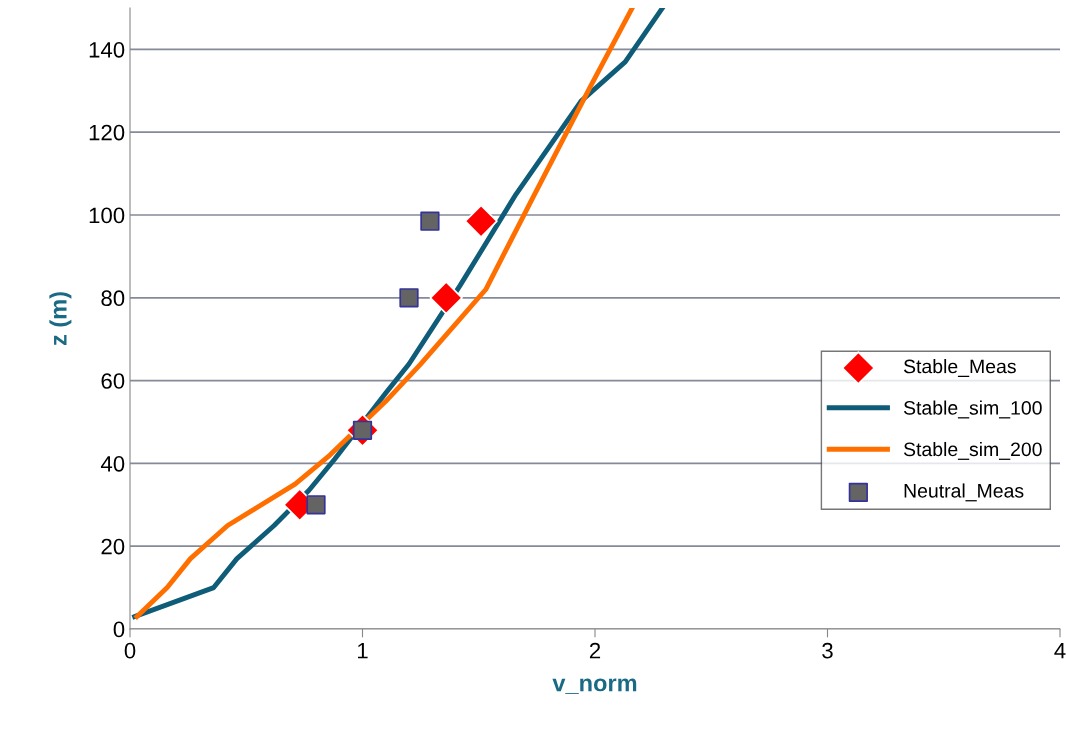 This screenshot has height=731, width=1066. I want to click on y-tick-label: 60, so click(113, 381).